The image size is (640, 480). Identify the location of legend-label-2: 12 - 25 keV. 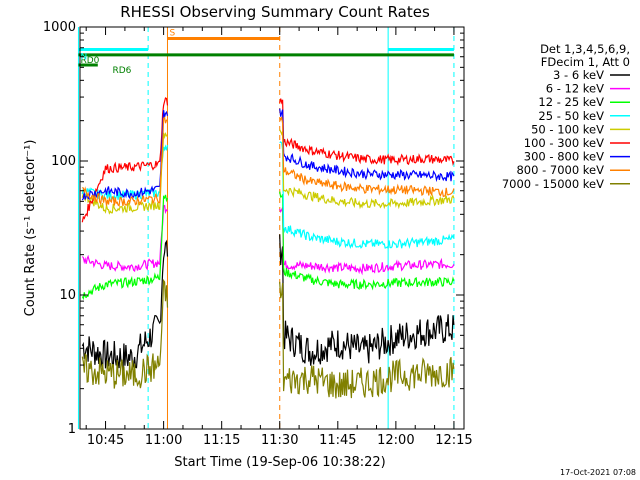
(571, 102).